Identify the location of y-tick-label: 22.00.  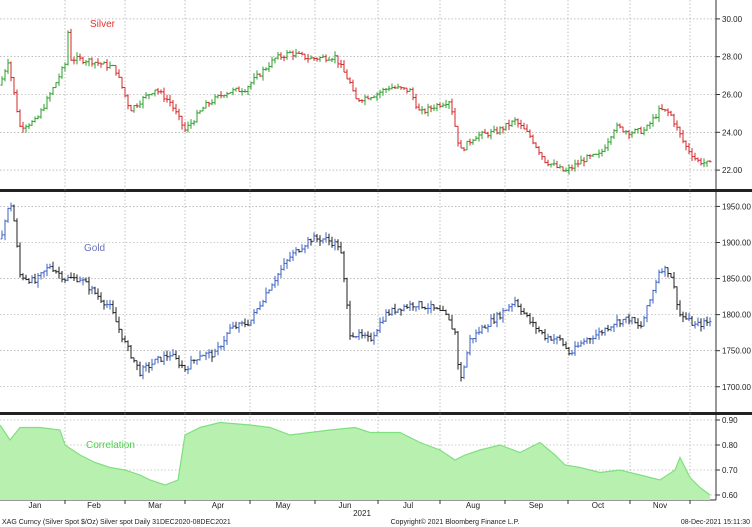
(732, 170).